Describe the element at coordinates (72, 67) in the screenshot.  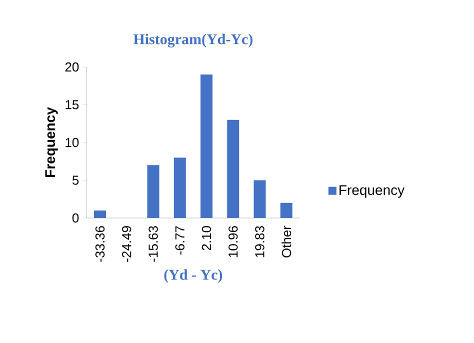
I see `y-tick-label: 20` at that location.